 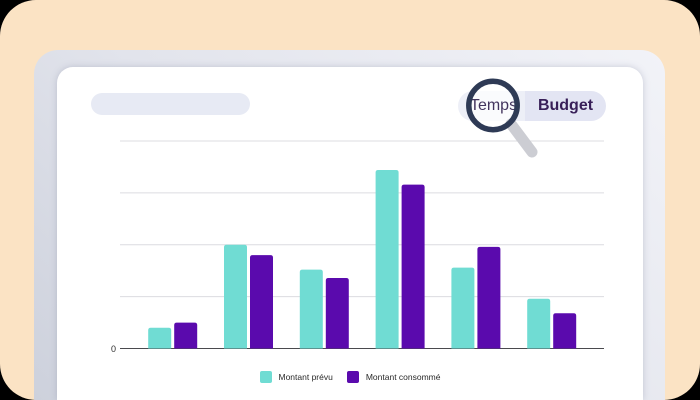 I want to click on toggle-option-budget: Budget, so click(x=565, y=106).